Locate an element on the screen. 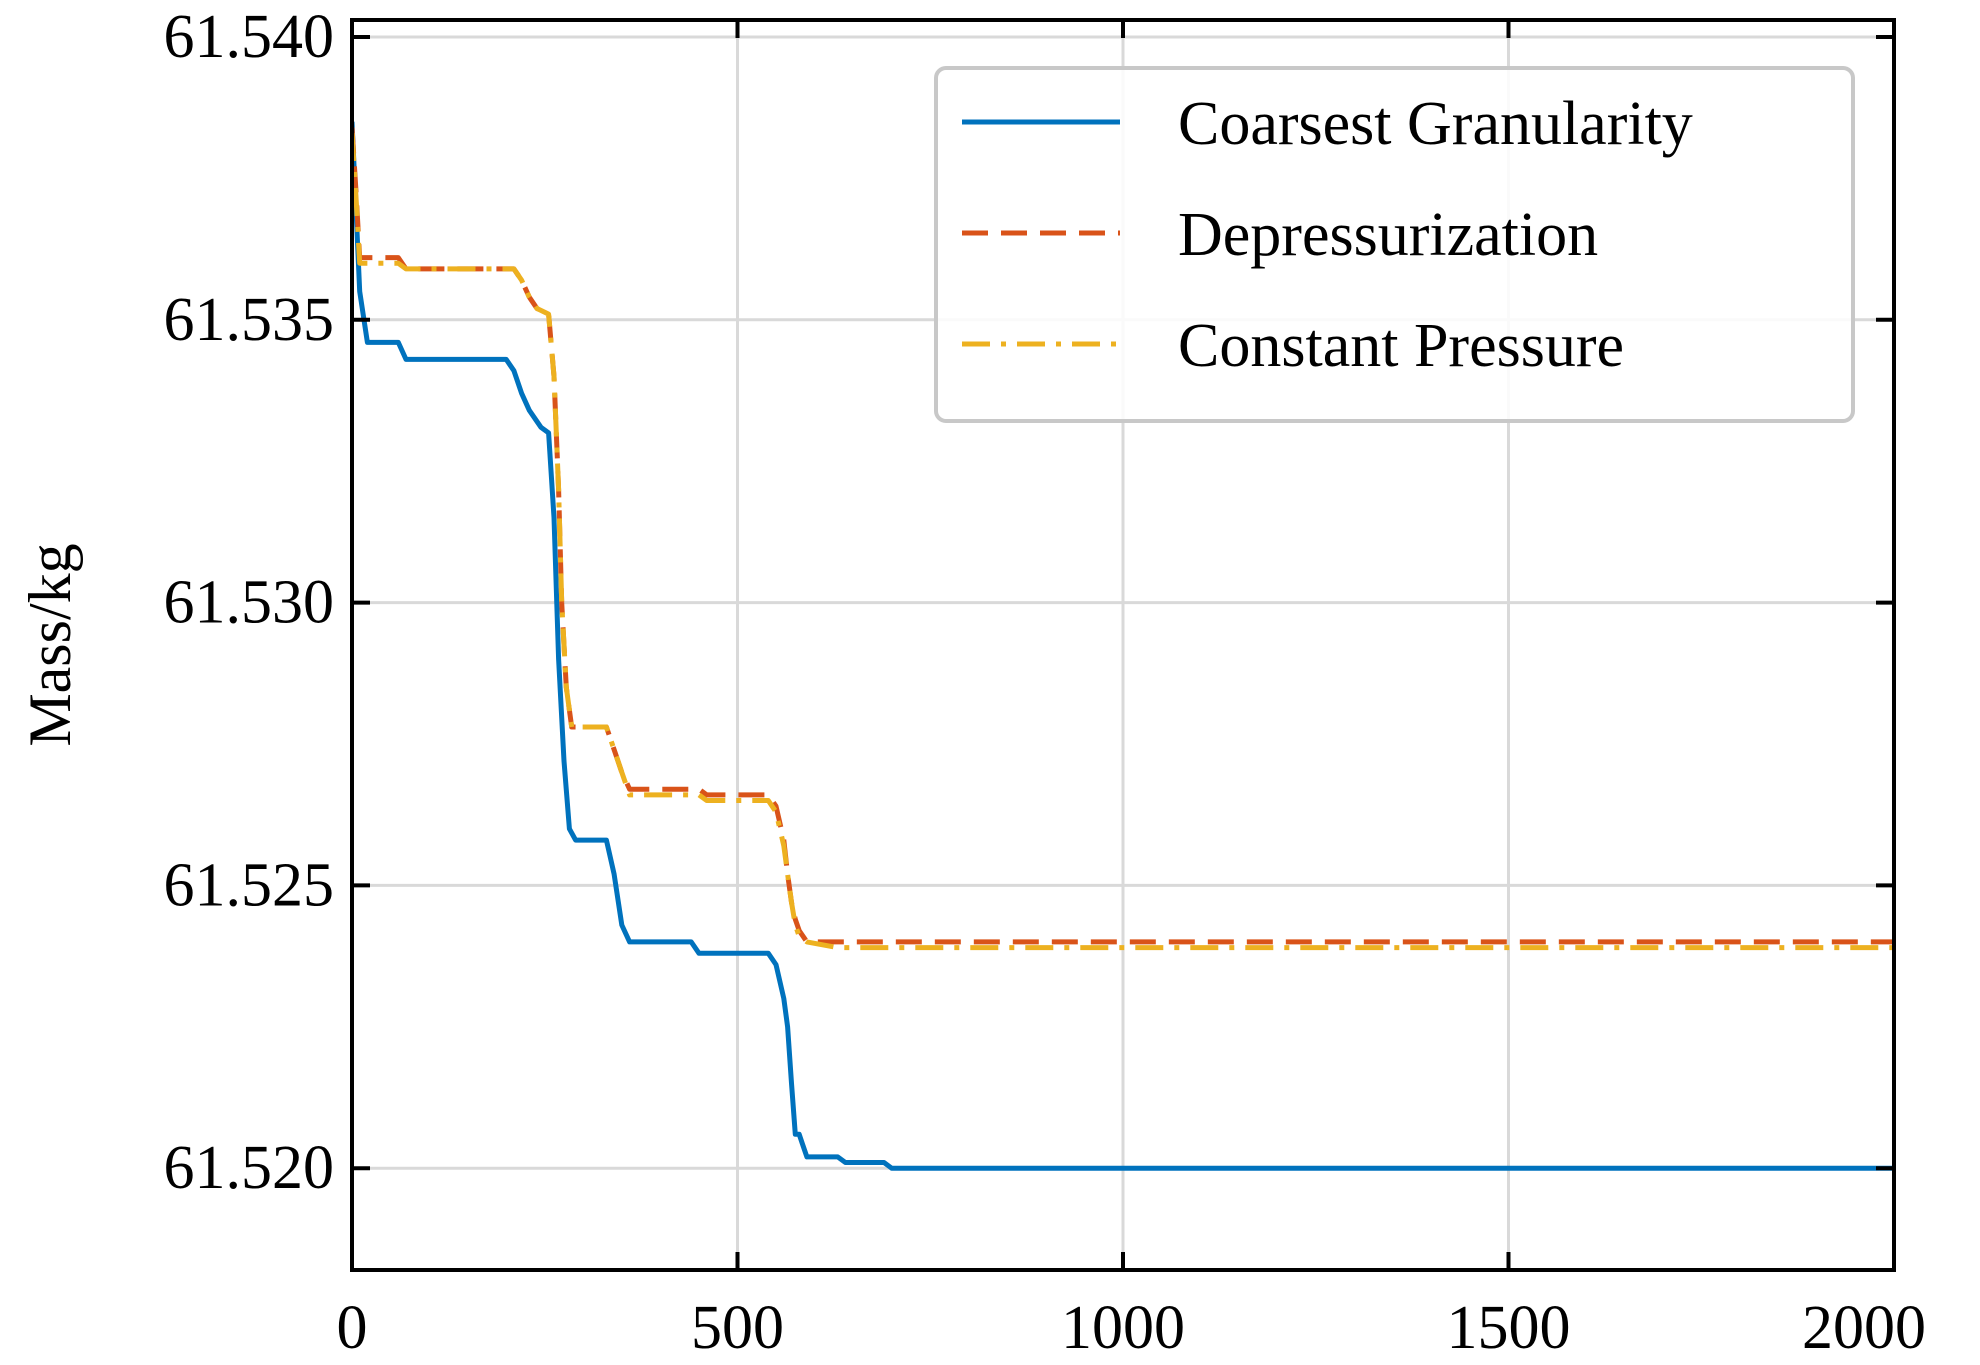 The width and height of the screenshot is (1980, 1365). legend-frame is located at coordinates (1394, 244).